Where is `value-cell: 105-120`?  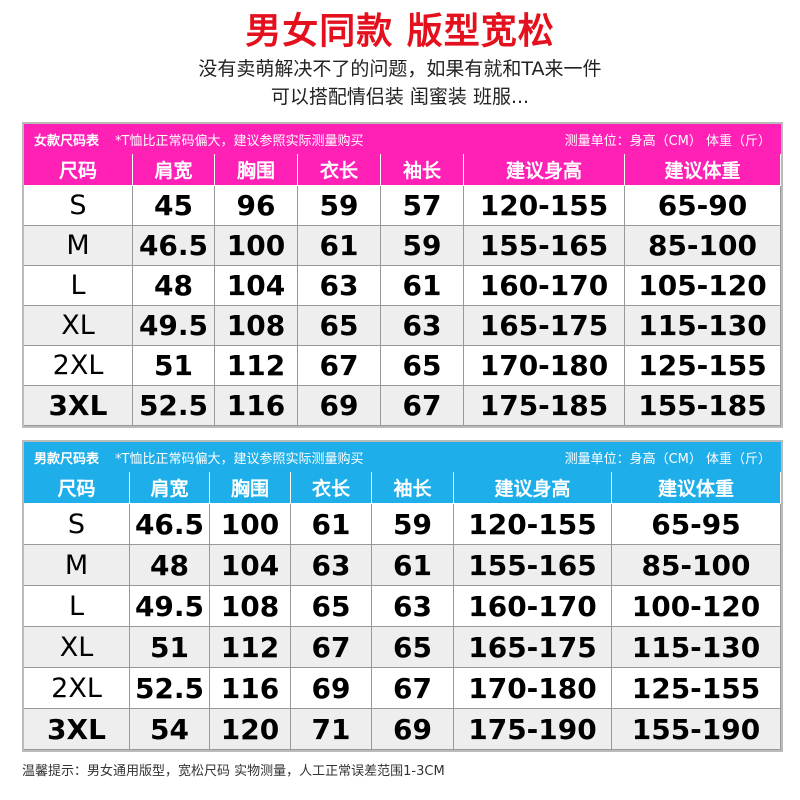
value-cell: 105-120 is located at coordinates (703, 286).